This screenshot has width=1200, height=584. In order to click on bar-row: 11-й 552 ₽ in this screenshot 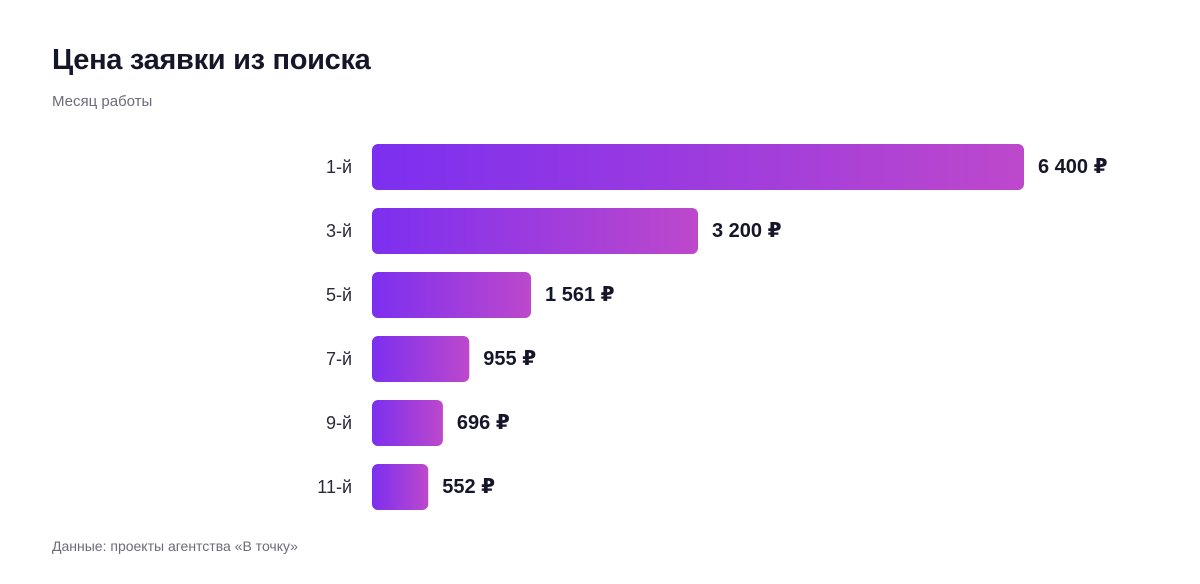, I will do `click(406, 487)`.